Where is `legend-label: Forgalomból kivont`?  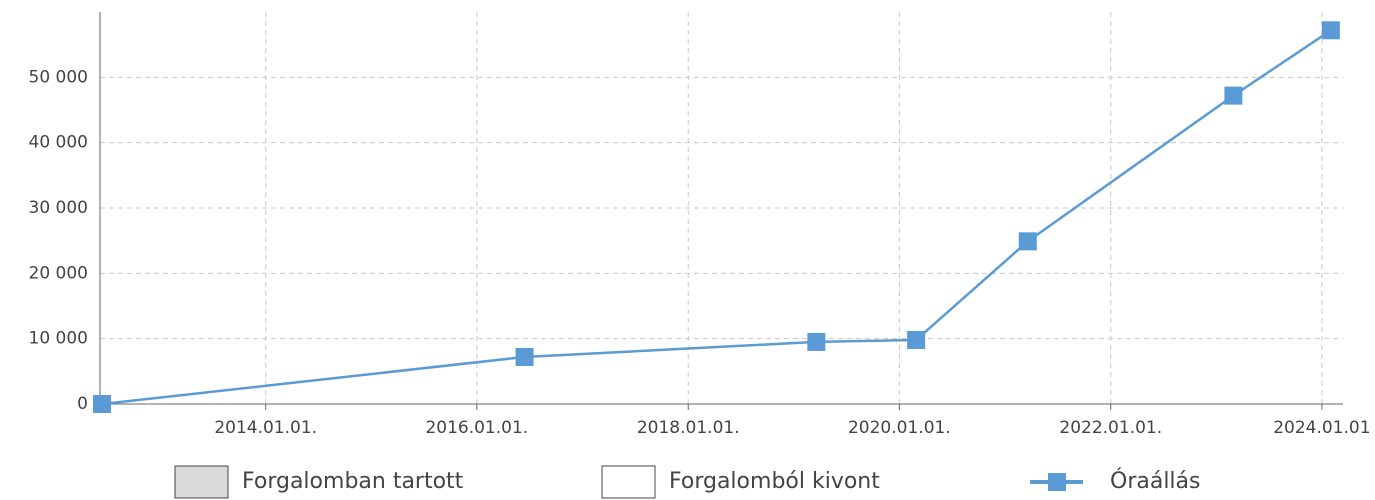
legend-label: Forgalomból kivont is located at coordinates (774, 481).